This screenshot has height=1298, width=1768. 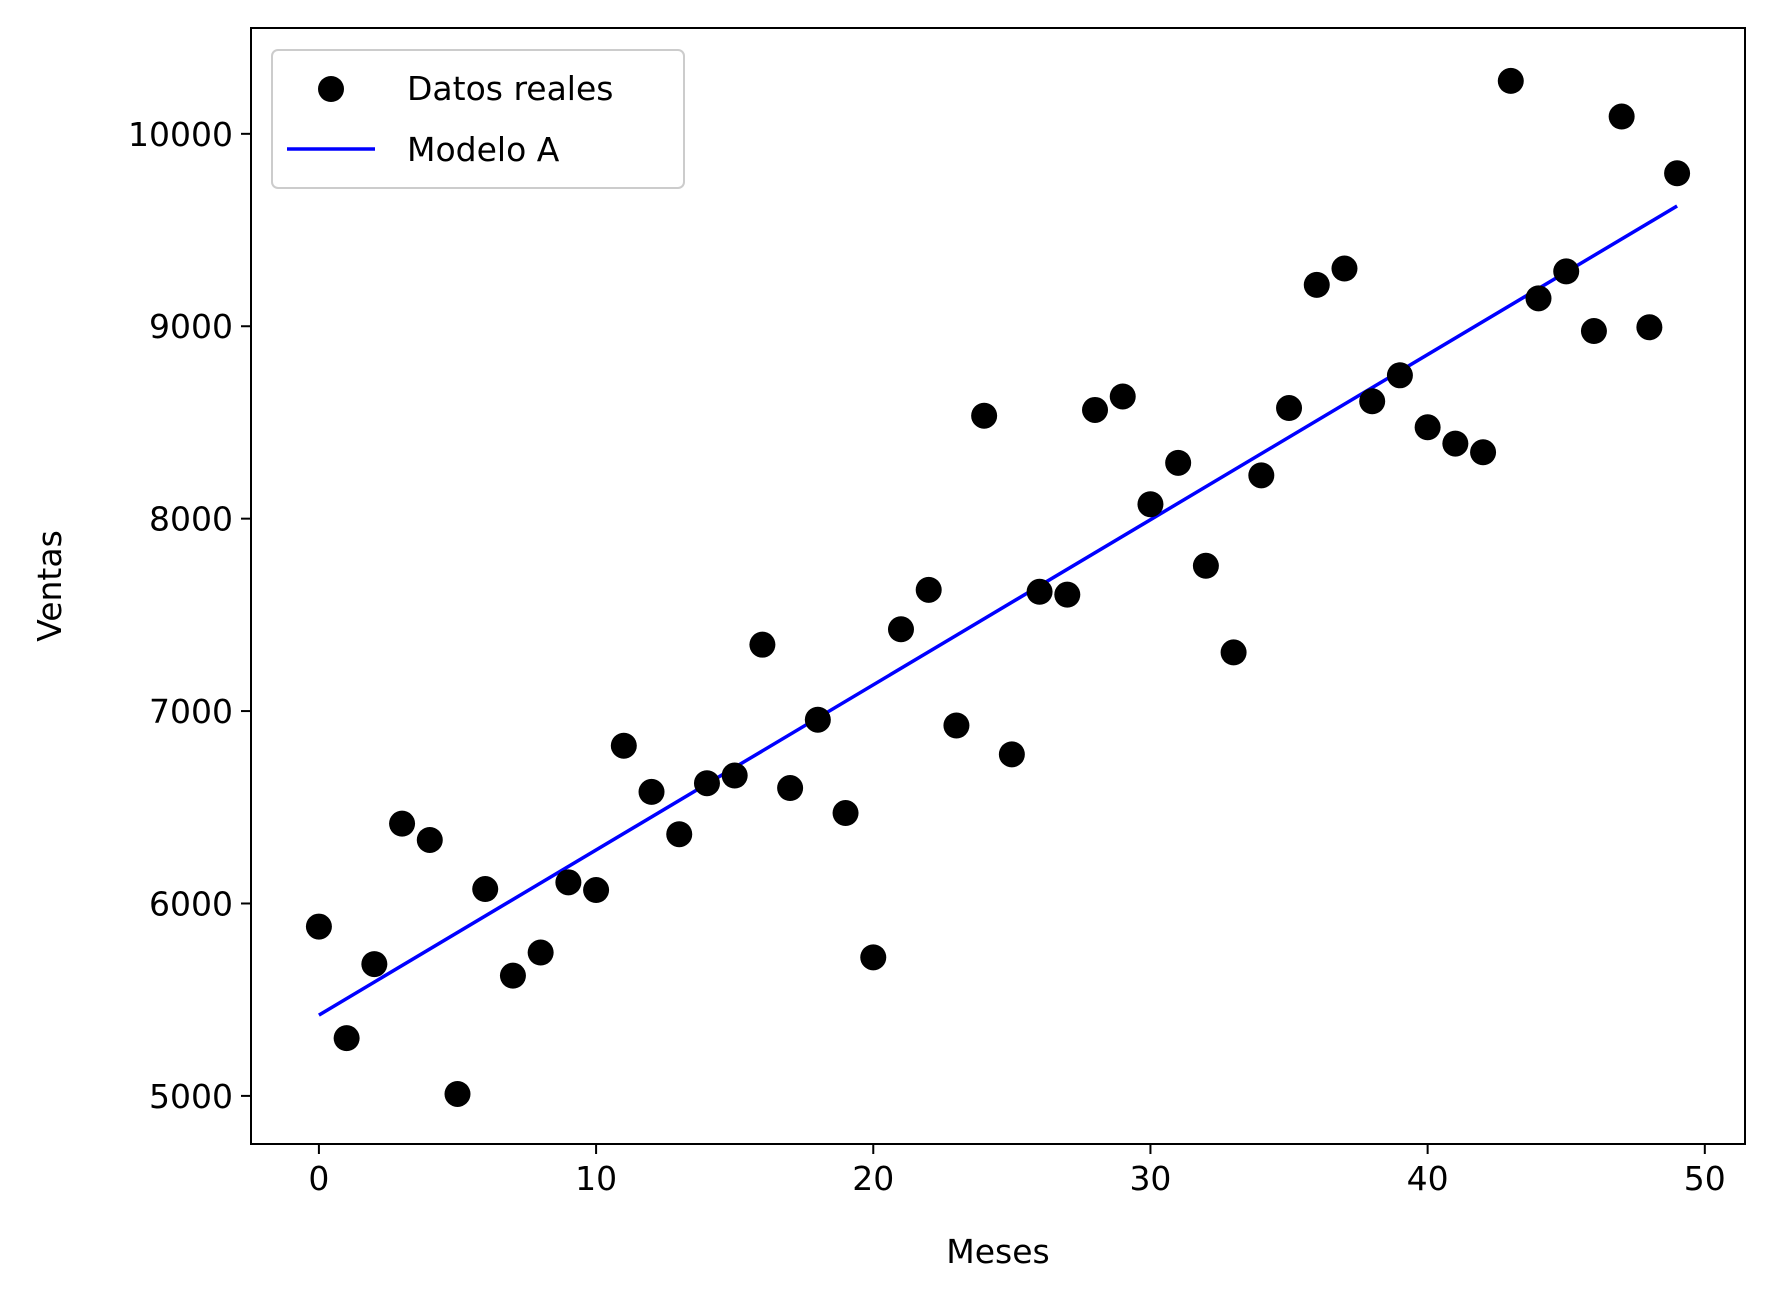 I want to click on y-tick-label: 6000, so click(x=191, y=903).